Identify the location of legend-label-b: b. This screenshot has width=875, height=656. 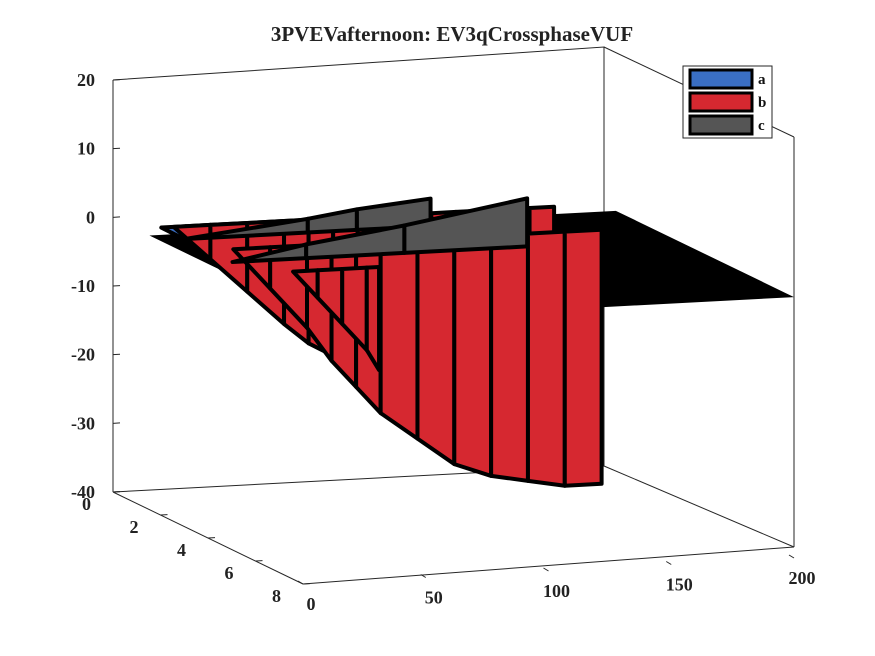
(762, 103).